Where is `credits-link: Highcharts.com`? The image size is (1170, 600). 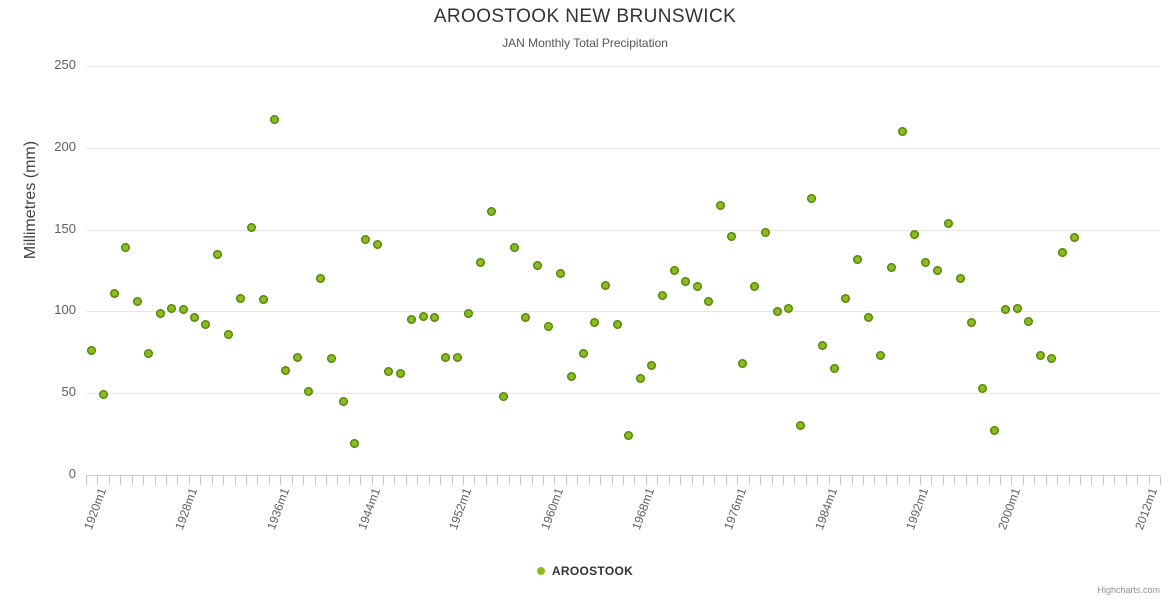
credits-link: Highcharts.com is located at coordinates (1128, 590).